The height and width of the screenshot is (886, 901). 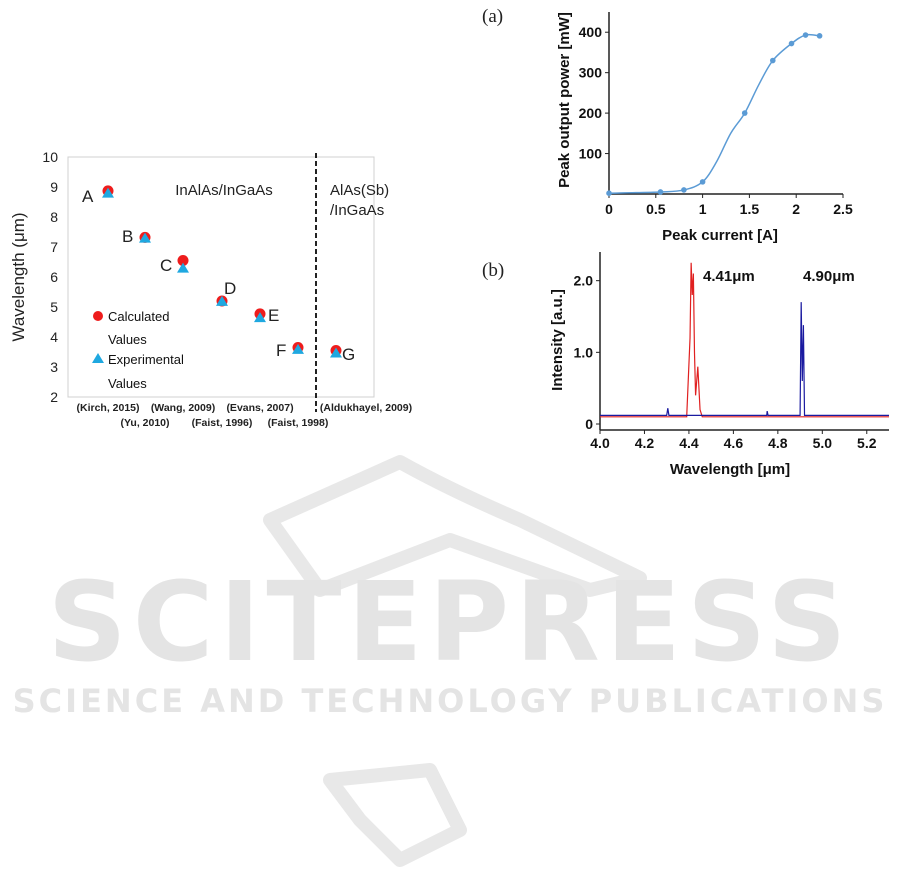 What do you see at coordinates (645, 443) in the screenshot?
I see `x-tick-label: 4.2` at bounding box center [645, 443].